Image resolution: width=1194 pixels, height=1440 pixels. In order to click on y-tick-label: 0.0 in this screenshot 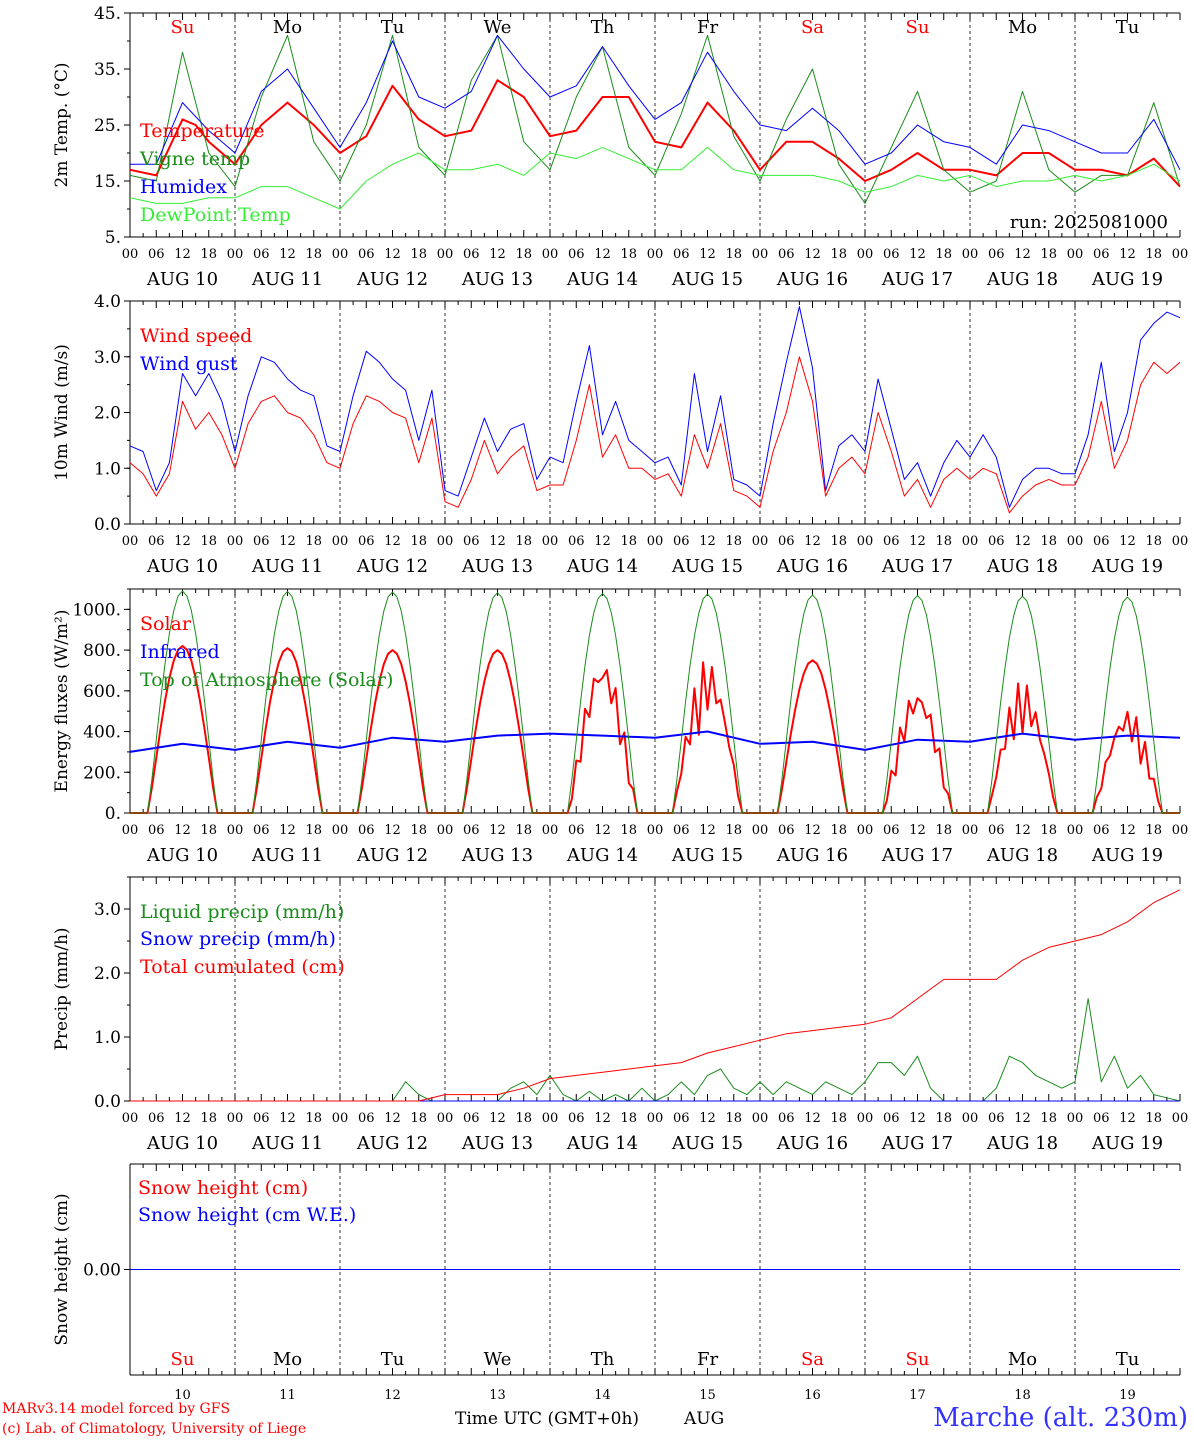, I will do `click(107, 1102)`.